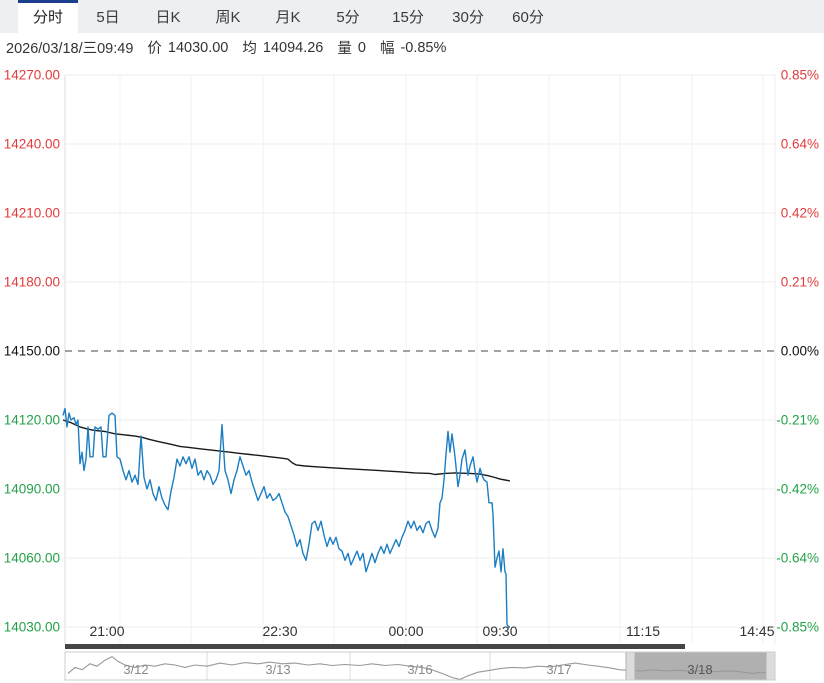  Describe the element at coordinates (558, 669) in the screenshot. I see `navigator-date-label: 3/17` at that location.